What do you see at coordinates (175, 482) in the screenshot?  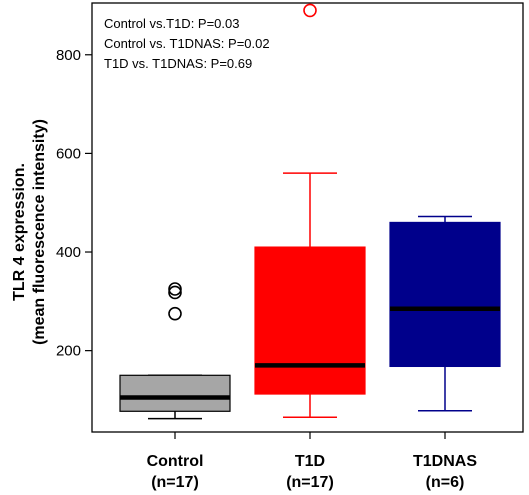 I see `x-n-label-control: (n=17)` at bounding box center [175, 482].